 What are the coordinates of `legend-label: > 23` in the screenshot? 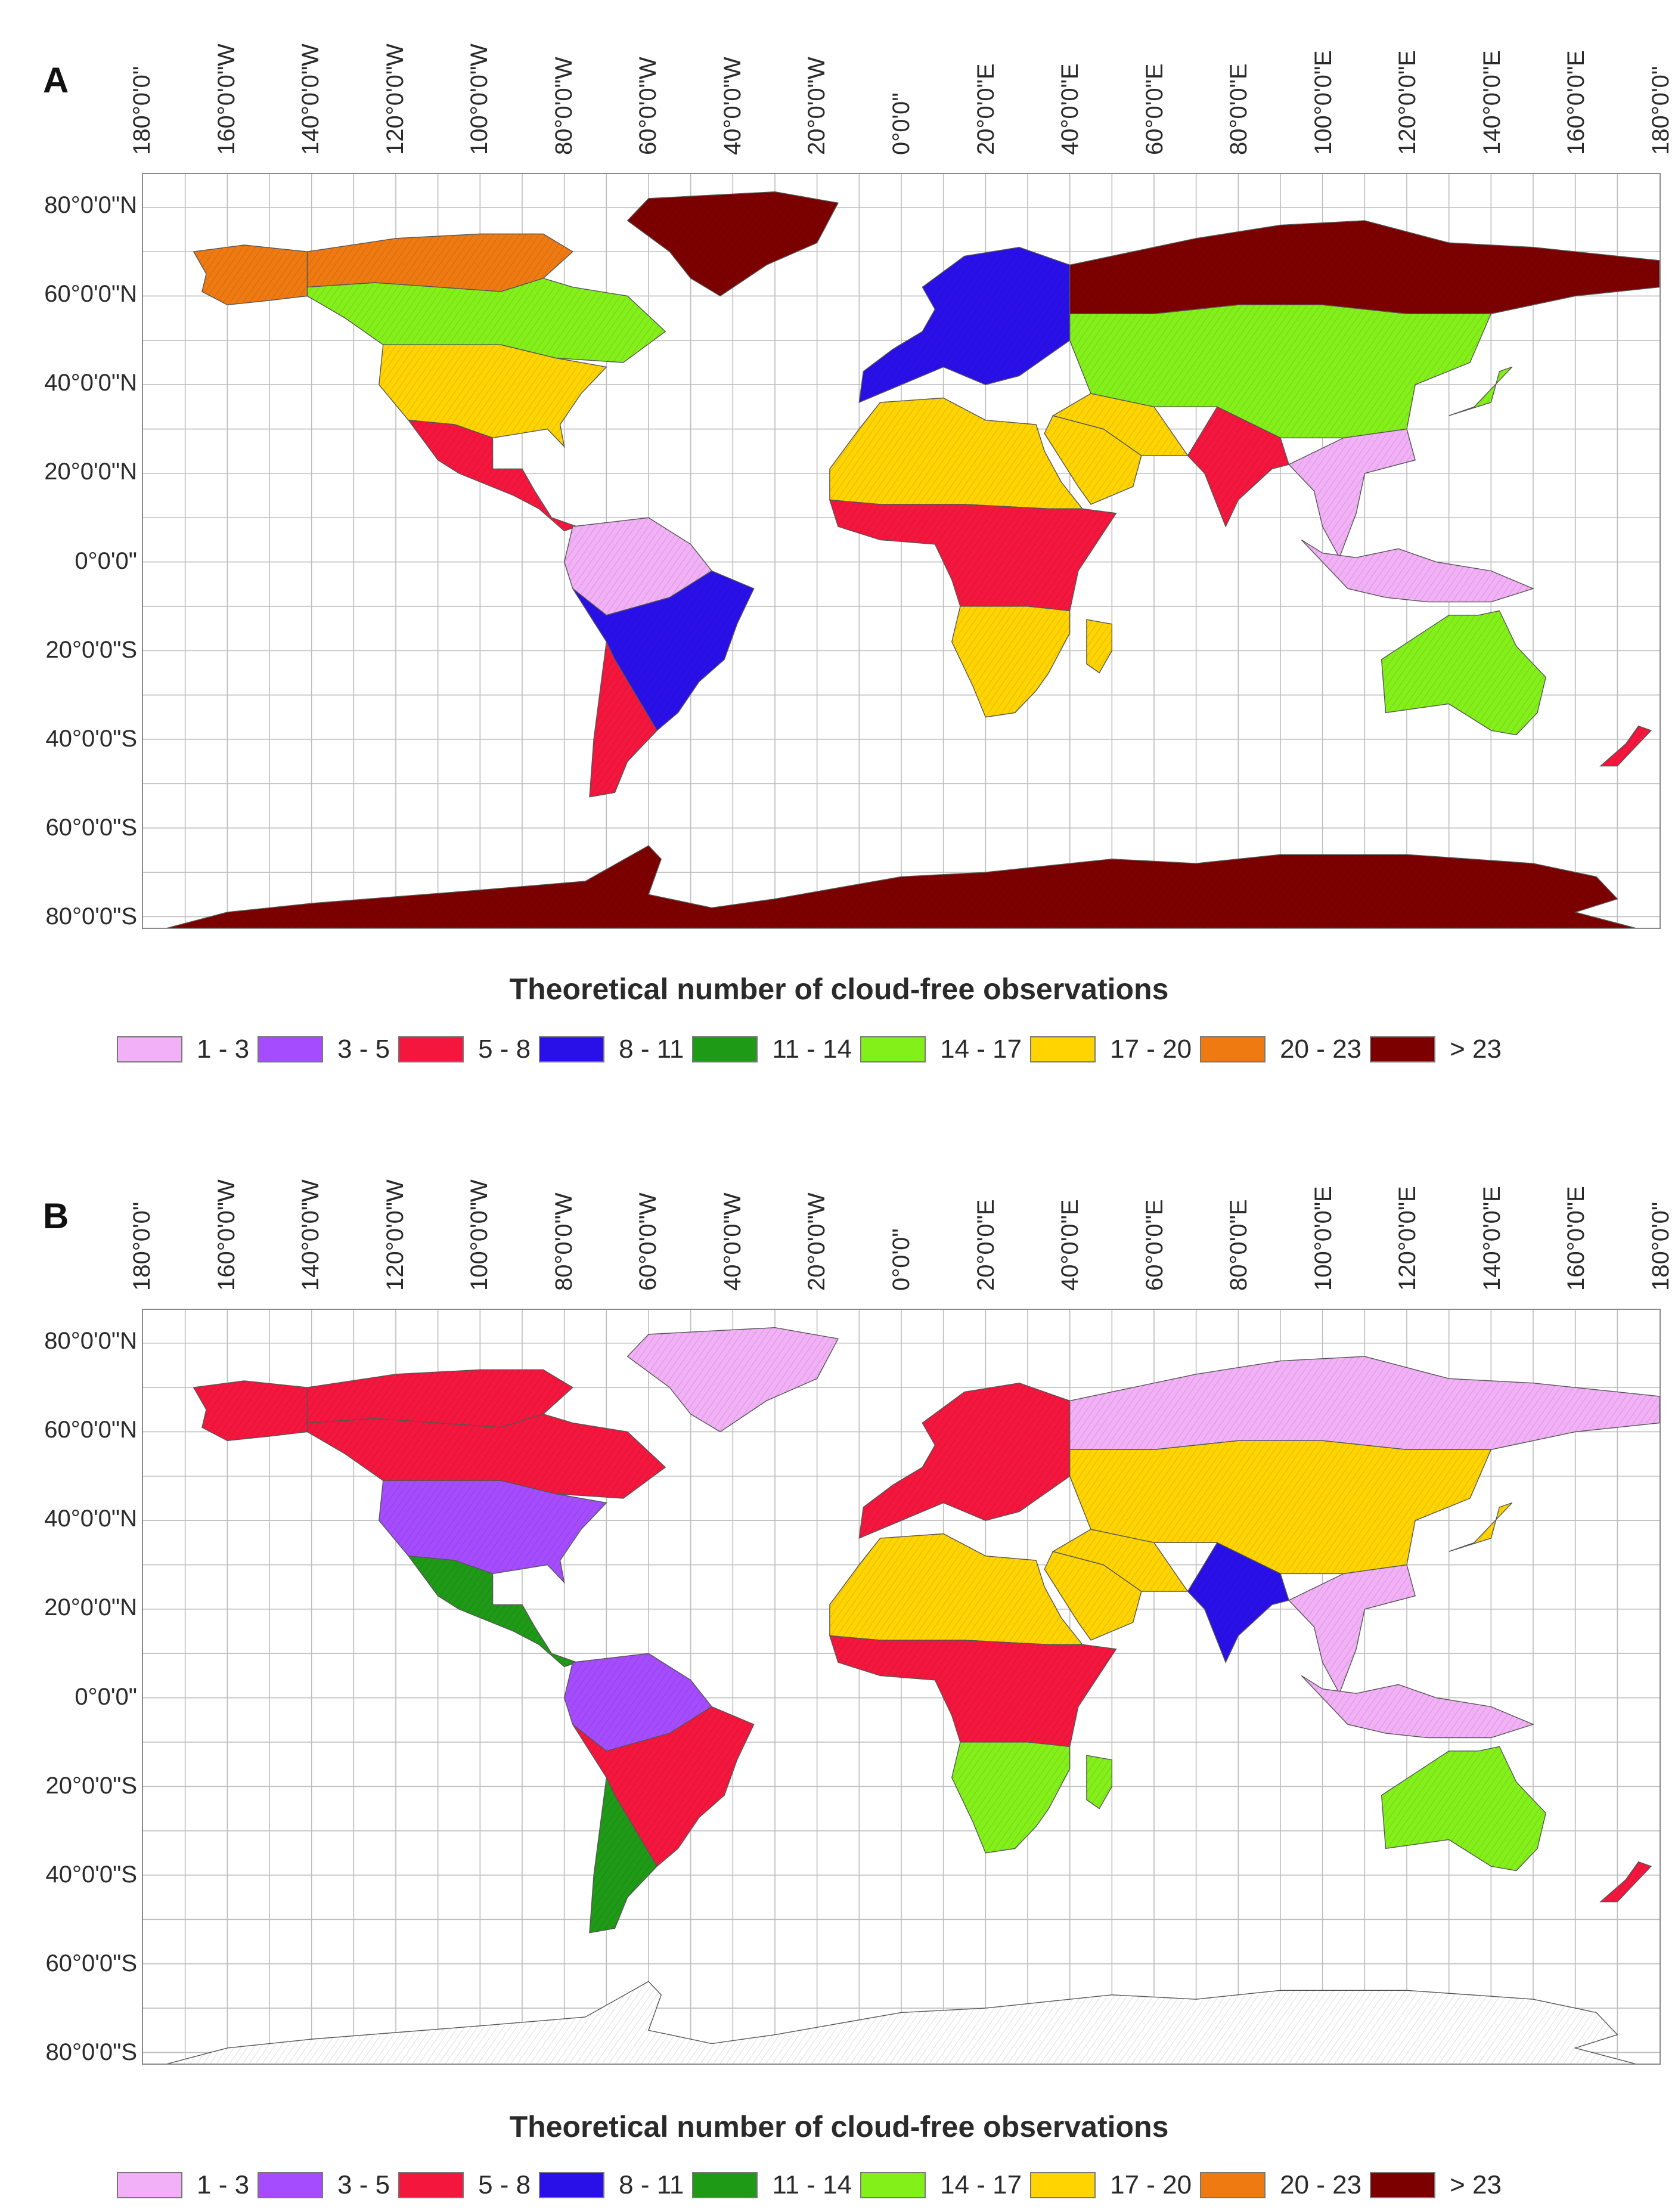 It's located at (1476, 2184).